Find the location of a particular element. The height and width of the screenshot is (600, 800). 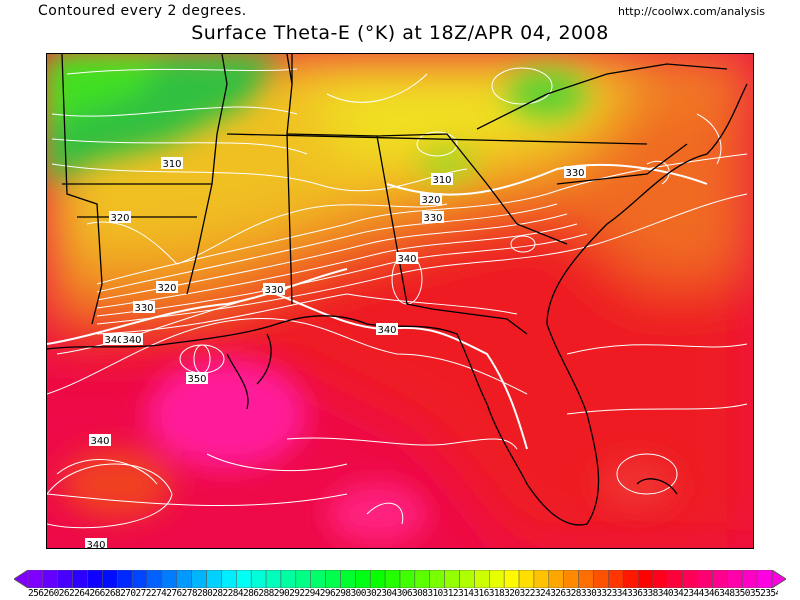

colorbar-right-arrow is located at coordinates (778, 579).